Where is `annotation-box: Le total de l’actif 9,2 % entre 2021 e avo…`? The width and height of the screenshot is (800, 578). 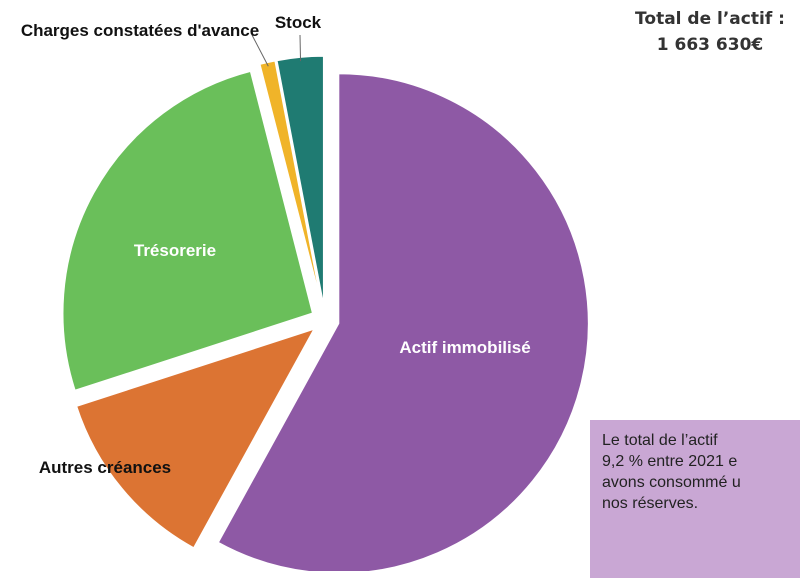
annotation-box: Le total de l’actif 9,2 % entre 2021 e avo… is located at coordinates (695, 499).